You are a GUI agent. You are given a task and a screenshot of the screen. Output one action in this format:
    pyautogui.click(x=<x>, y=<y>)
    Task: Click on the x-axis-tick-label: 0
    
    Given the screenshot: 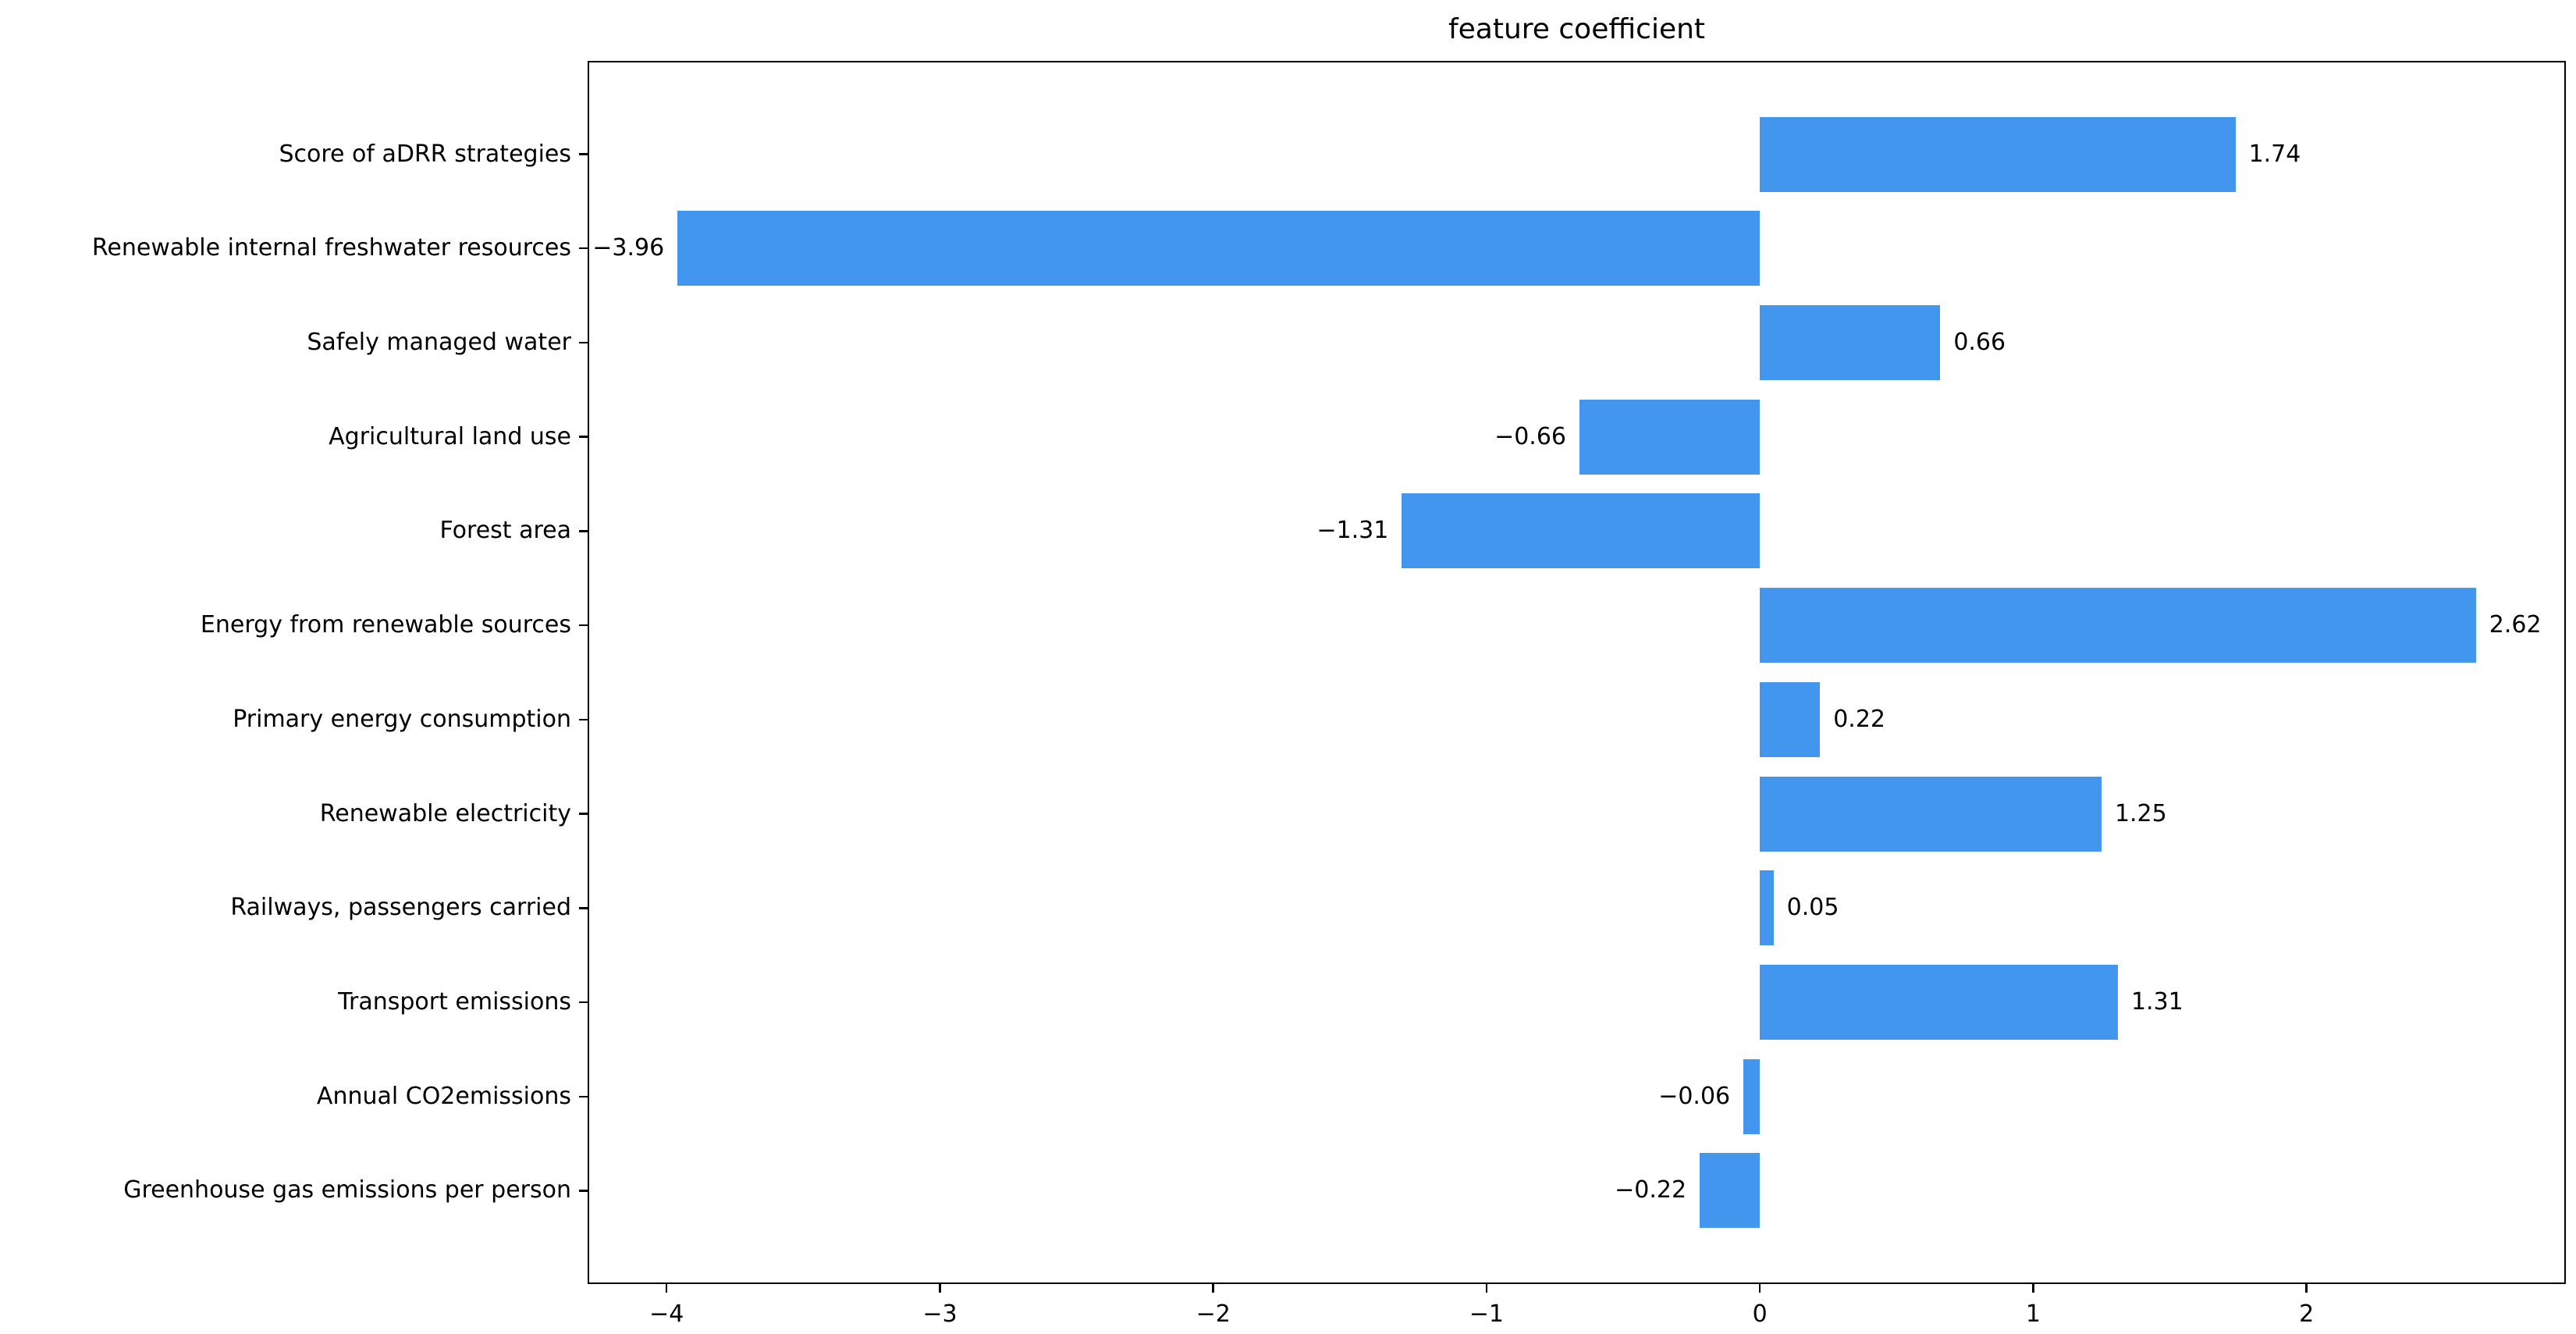 What is the action you would take?
    pyautogui.click(x=1760, y=1314)
    